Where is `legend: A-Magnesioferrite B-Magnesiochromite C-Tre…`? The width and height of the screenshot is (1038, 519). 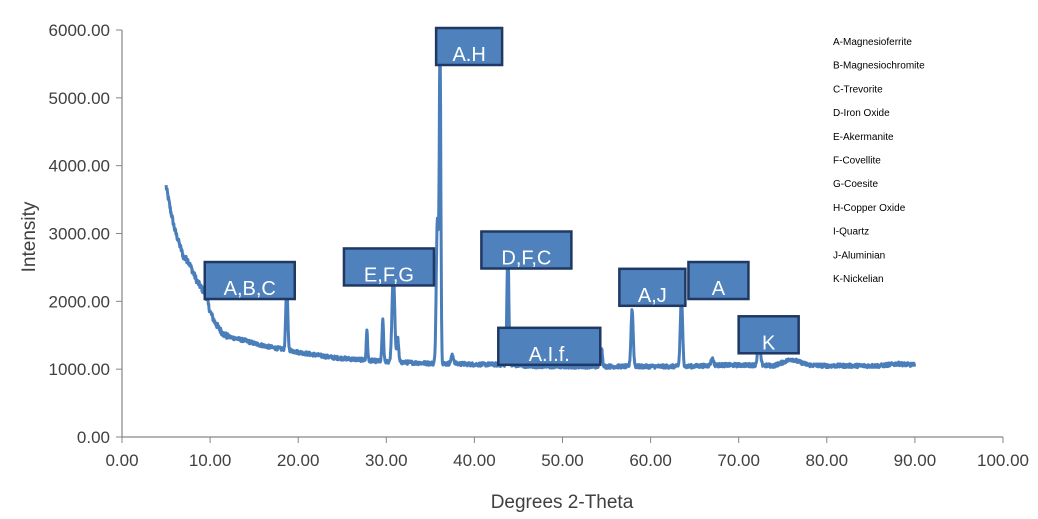 legend: A-Magnesioferrite B-Magnesiochromite C-Tre… is located at coordinates (879, 161).